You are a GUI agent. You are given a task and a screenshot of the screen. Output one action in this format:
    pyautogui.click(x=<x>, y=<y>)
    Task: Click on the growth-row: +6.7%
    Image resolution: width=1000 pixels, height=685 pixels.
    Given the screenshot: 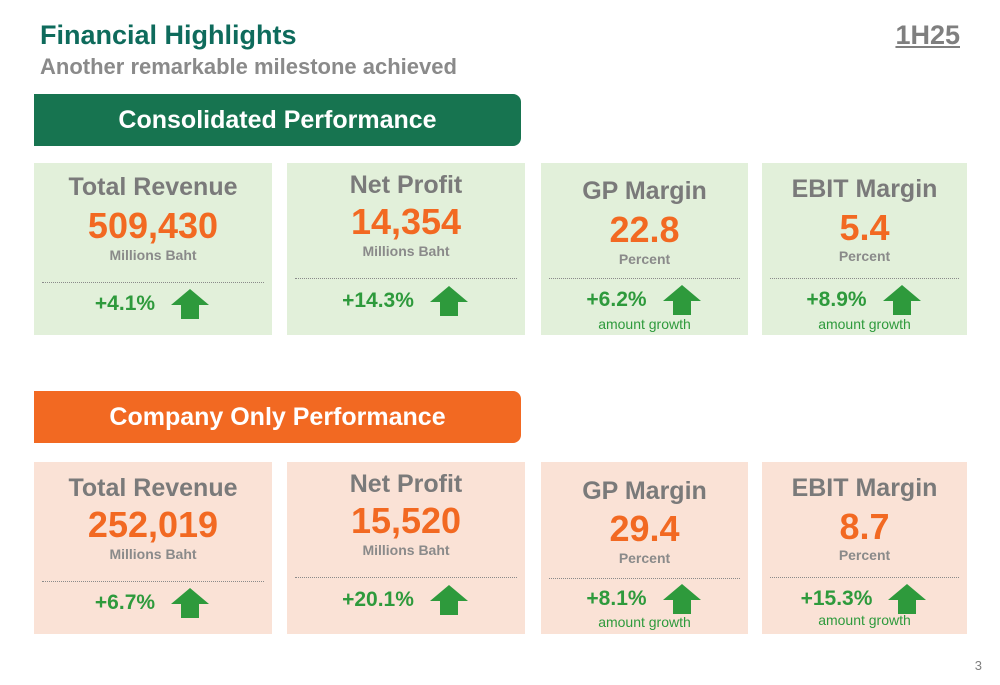 What is the action you would take?
    pyautogui.click(x=153, y=603)
    